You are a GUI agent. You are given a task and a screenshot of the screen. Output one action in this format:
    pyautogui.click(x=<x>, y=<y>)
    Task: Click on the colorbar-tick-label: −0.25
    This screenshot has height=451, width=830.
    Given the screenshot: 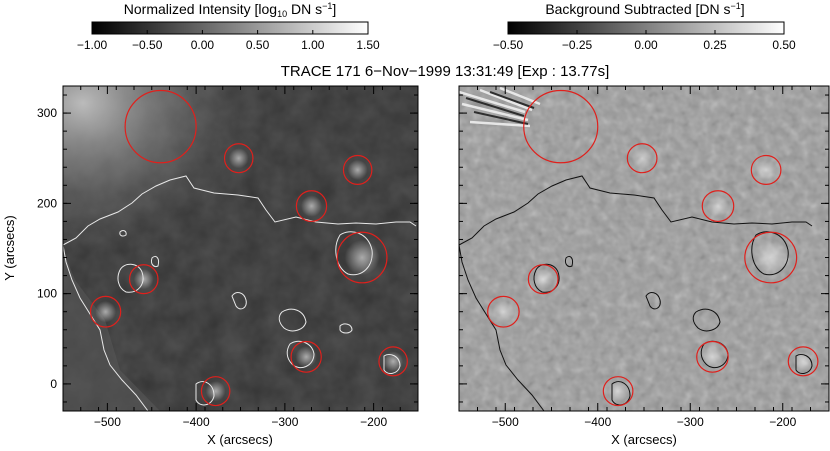 What is the action you would take?
    pyautogui.click(x=577, y=45)
    